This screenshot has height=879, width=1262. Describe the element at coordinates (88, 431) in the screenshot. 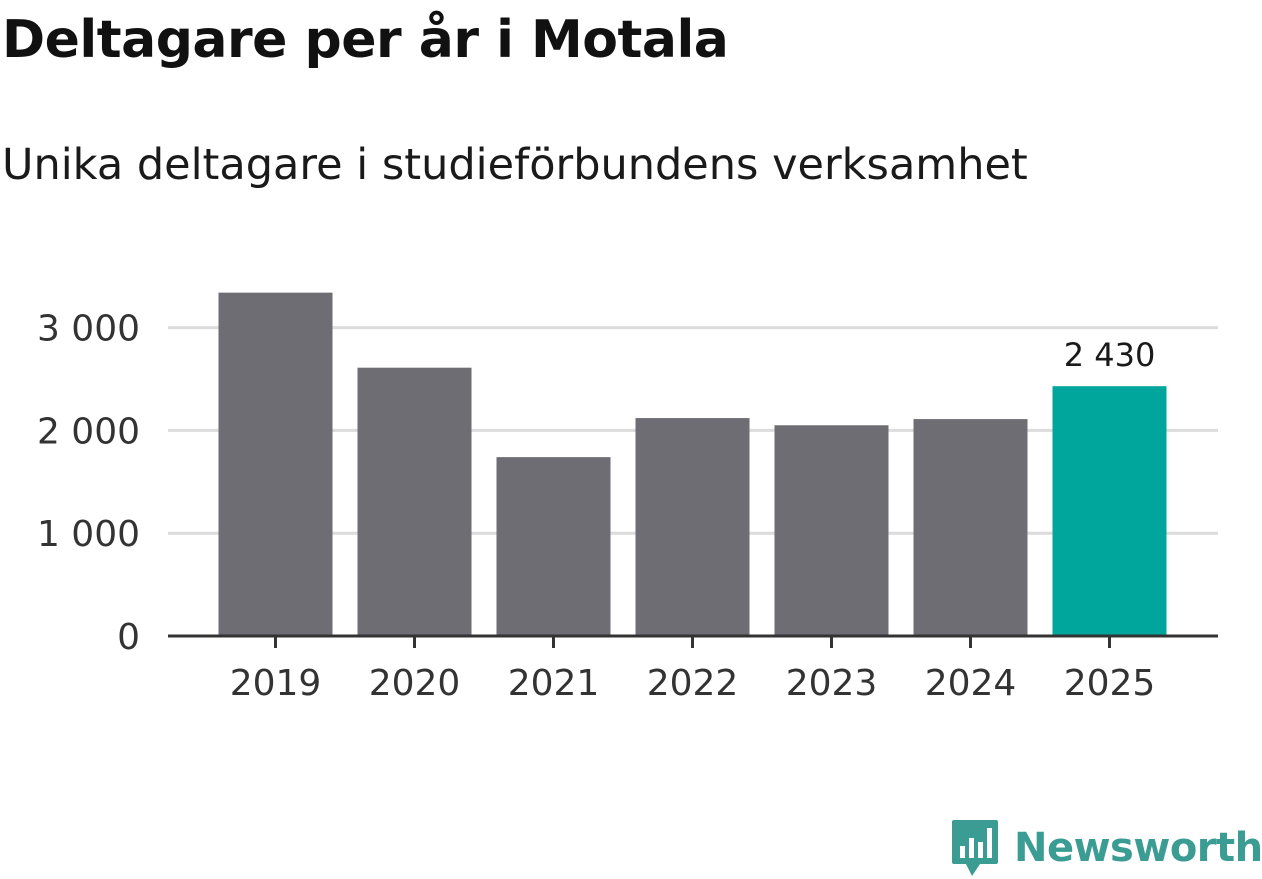

I see `y-tick-label: 2 000` at that location.